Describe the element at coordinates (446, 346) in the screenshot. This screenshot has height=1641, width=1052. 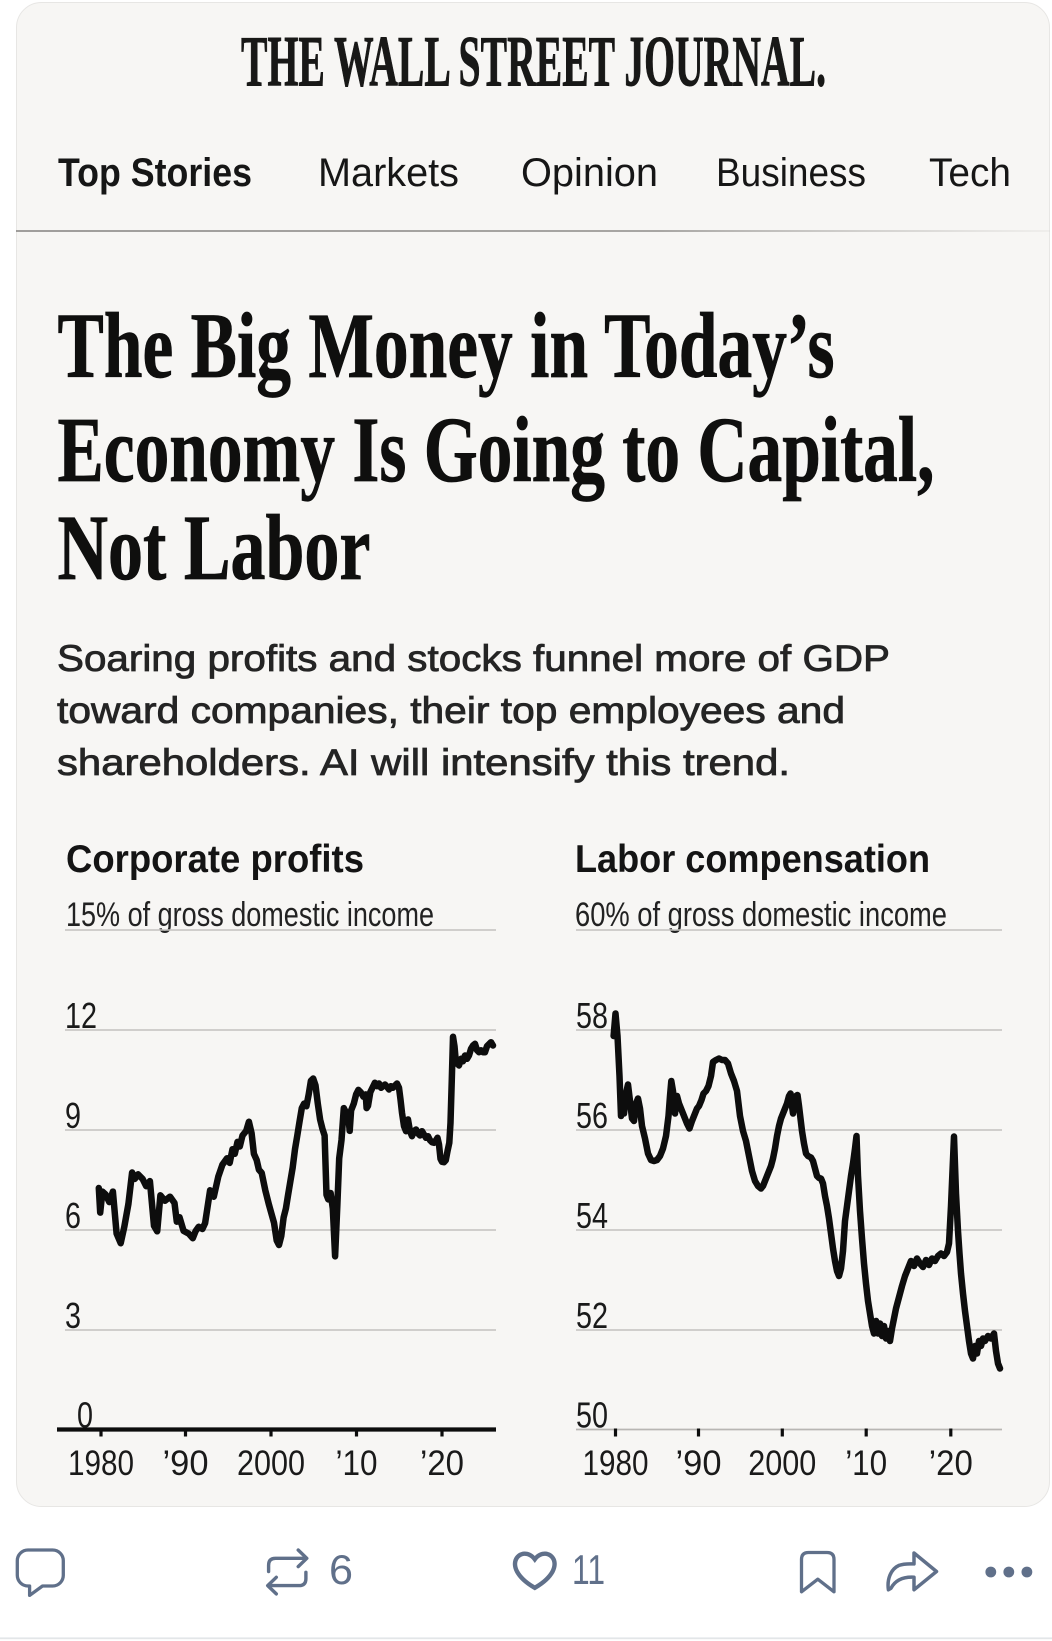
I see `svg-text: The Big Money in Today’s` at that location.